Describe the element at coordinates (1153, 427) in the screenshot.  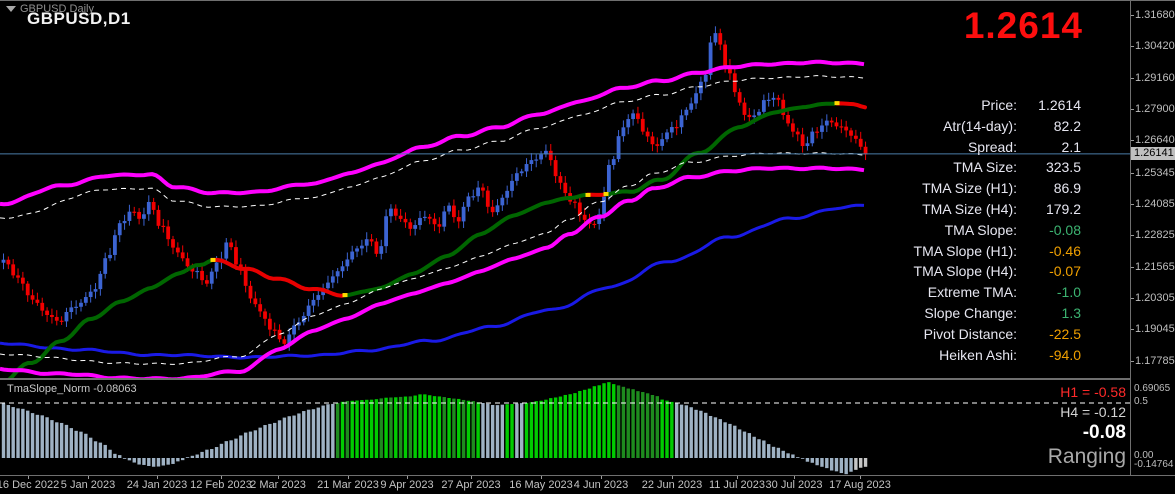
I see `indicator-axis: 0.69065 0.5 0.00 -0.14764` at that location.